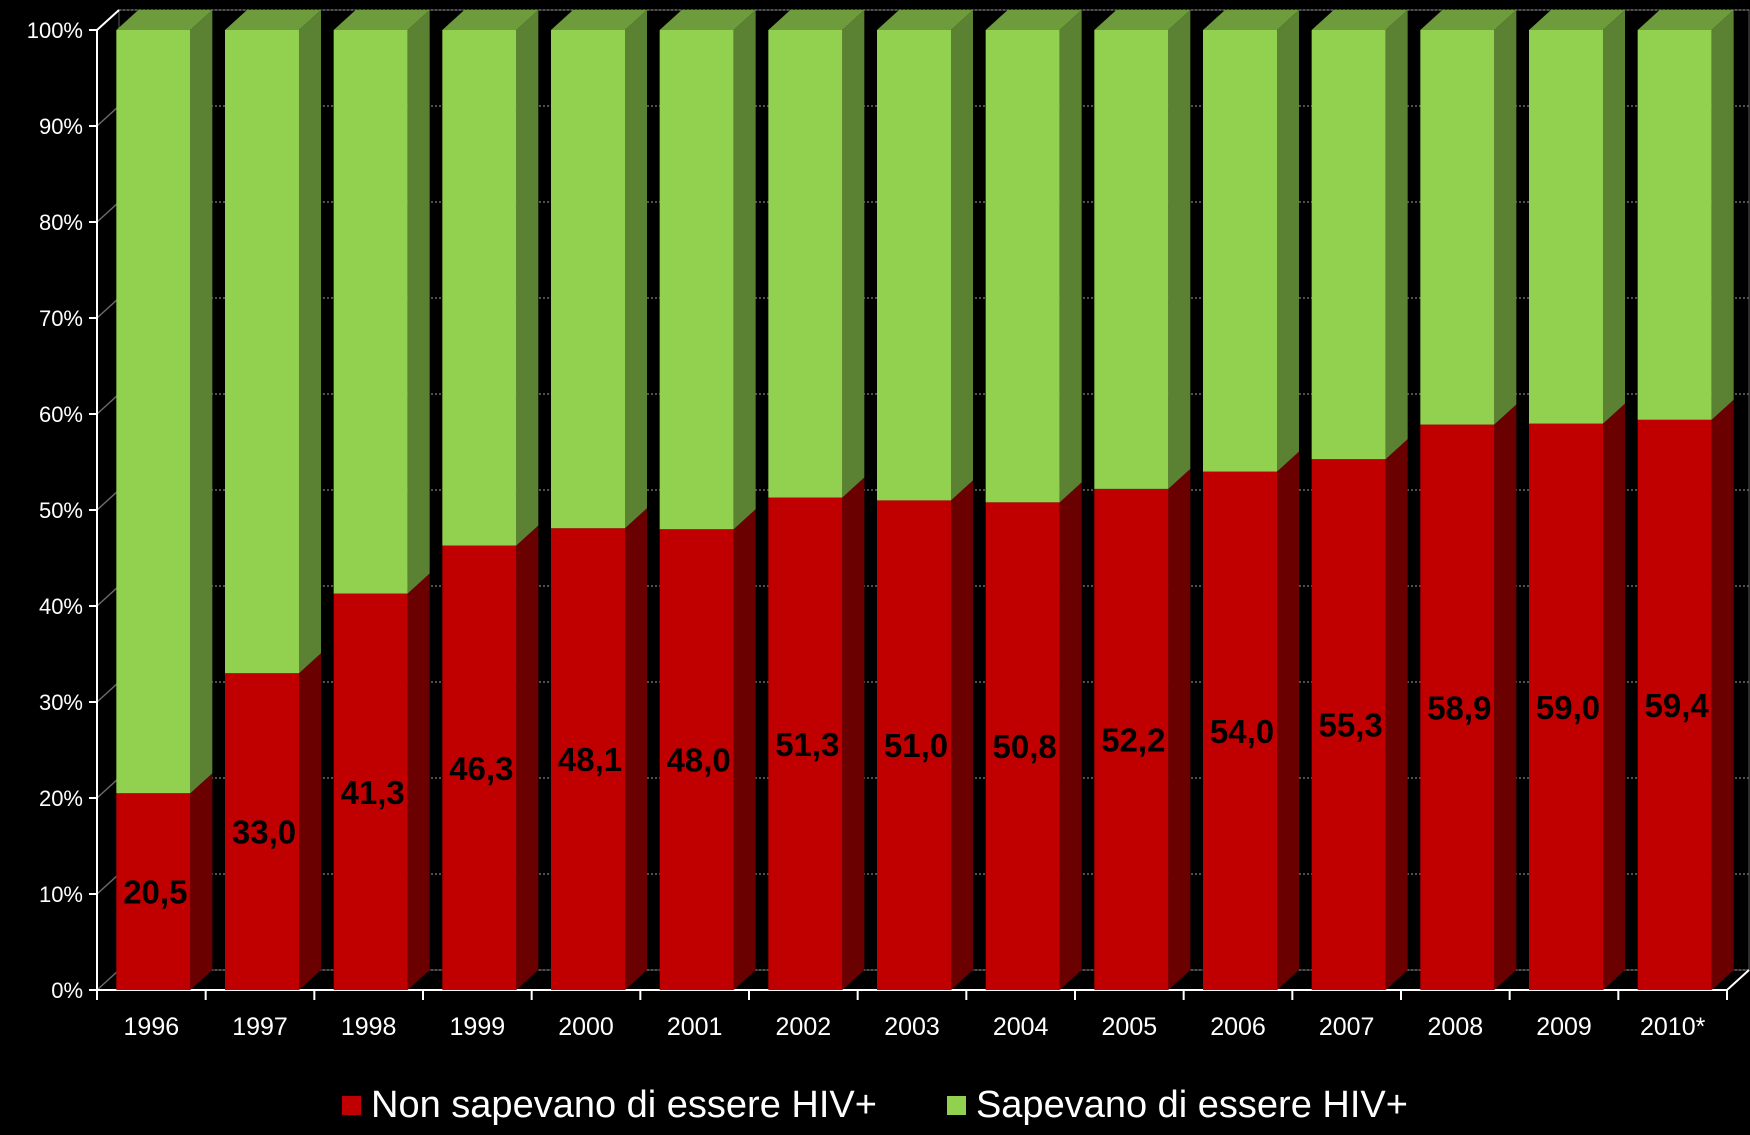 This screenshot has height=1135, width=1750. I want to click on legend-label-unaware: Non sapevano di essere HIV+, so click(624, 1104).